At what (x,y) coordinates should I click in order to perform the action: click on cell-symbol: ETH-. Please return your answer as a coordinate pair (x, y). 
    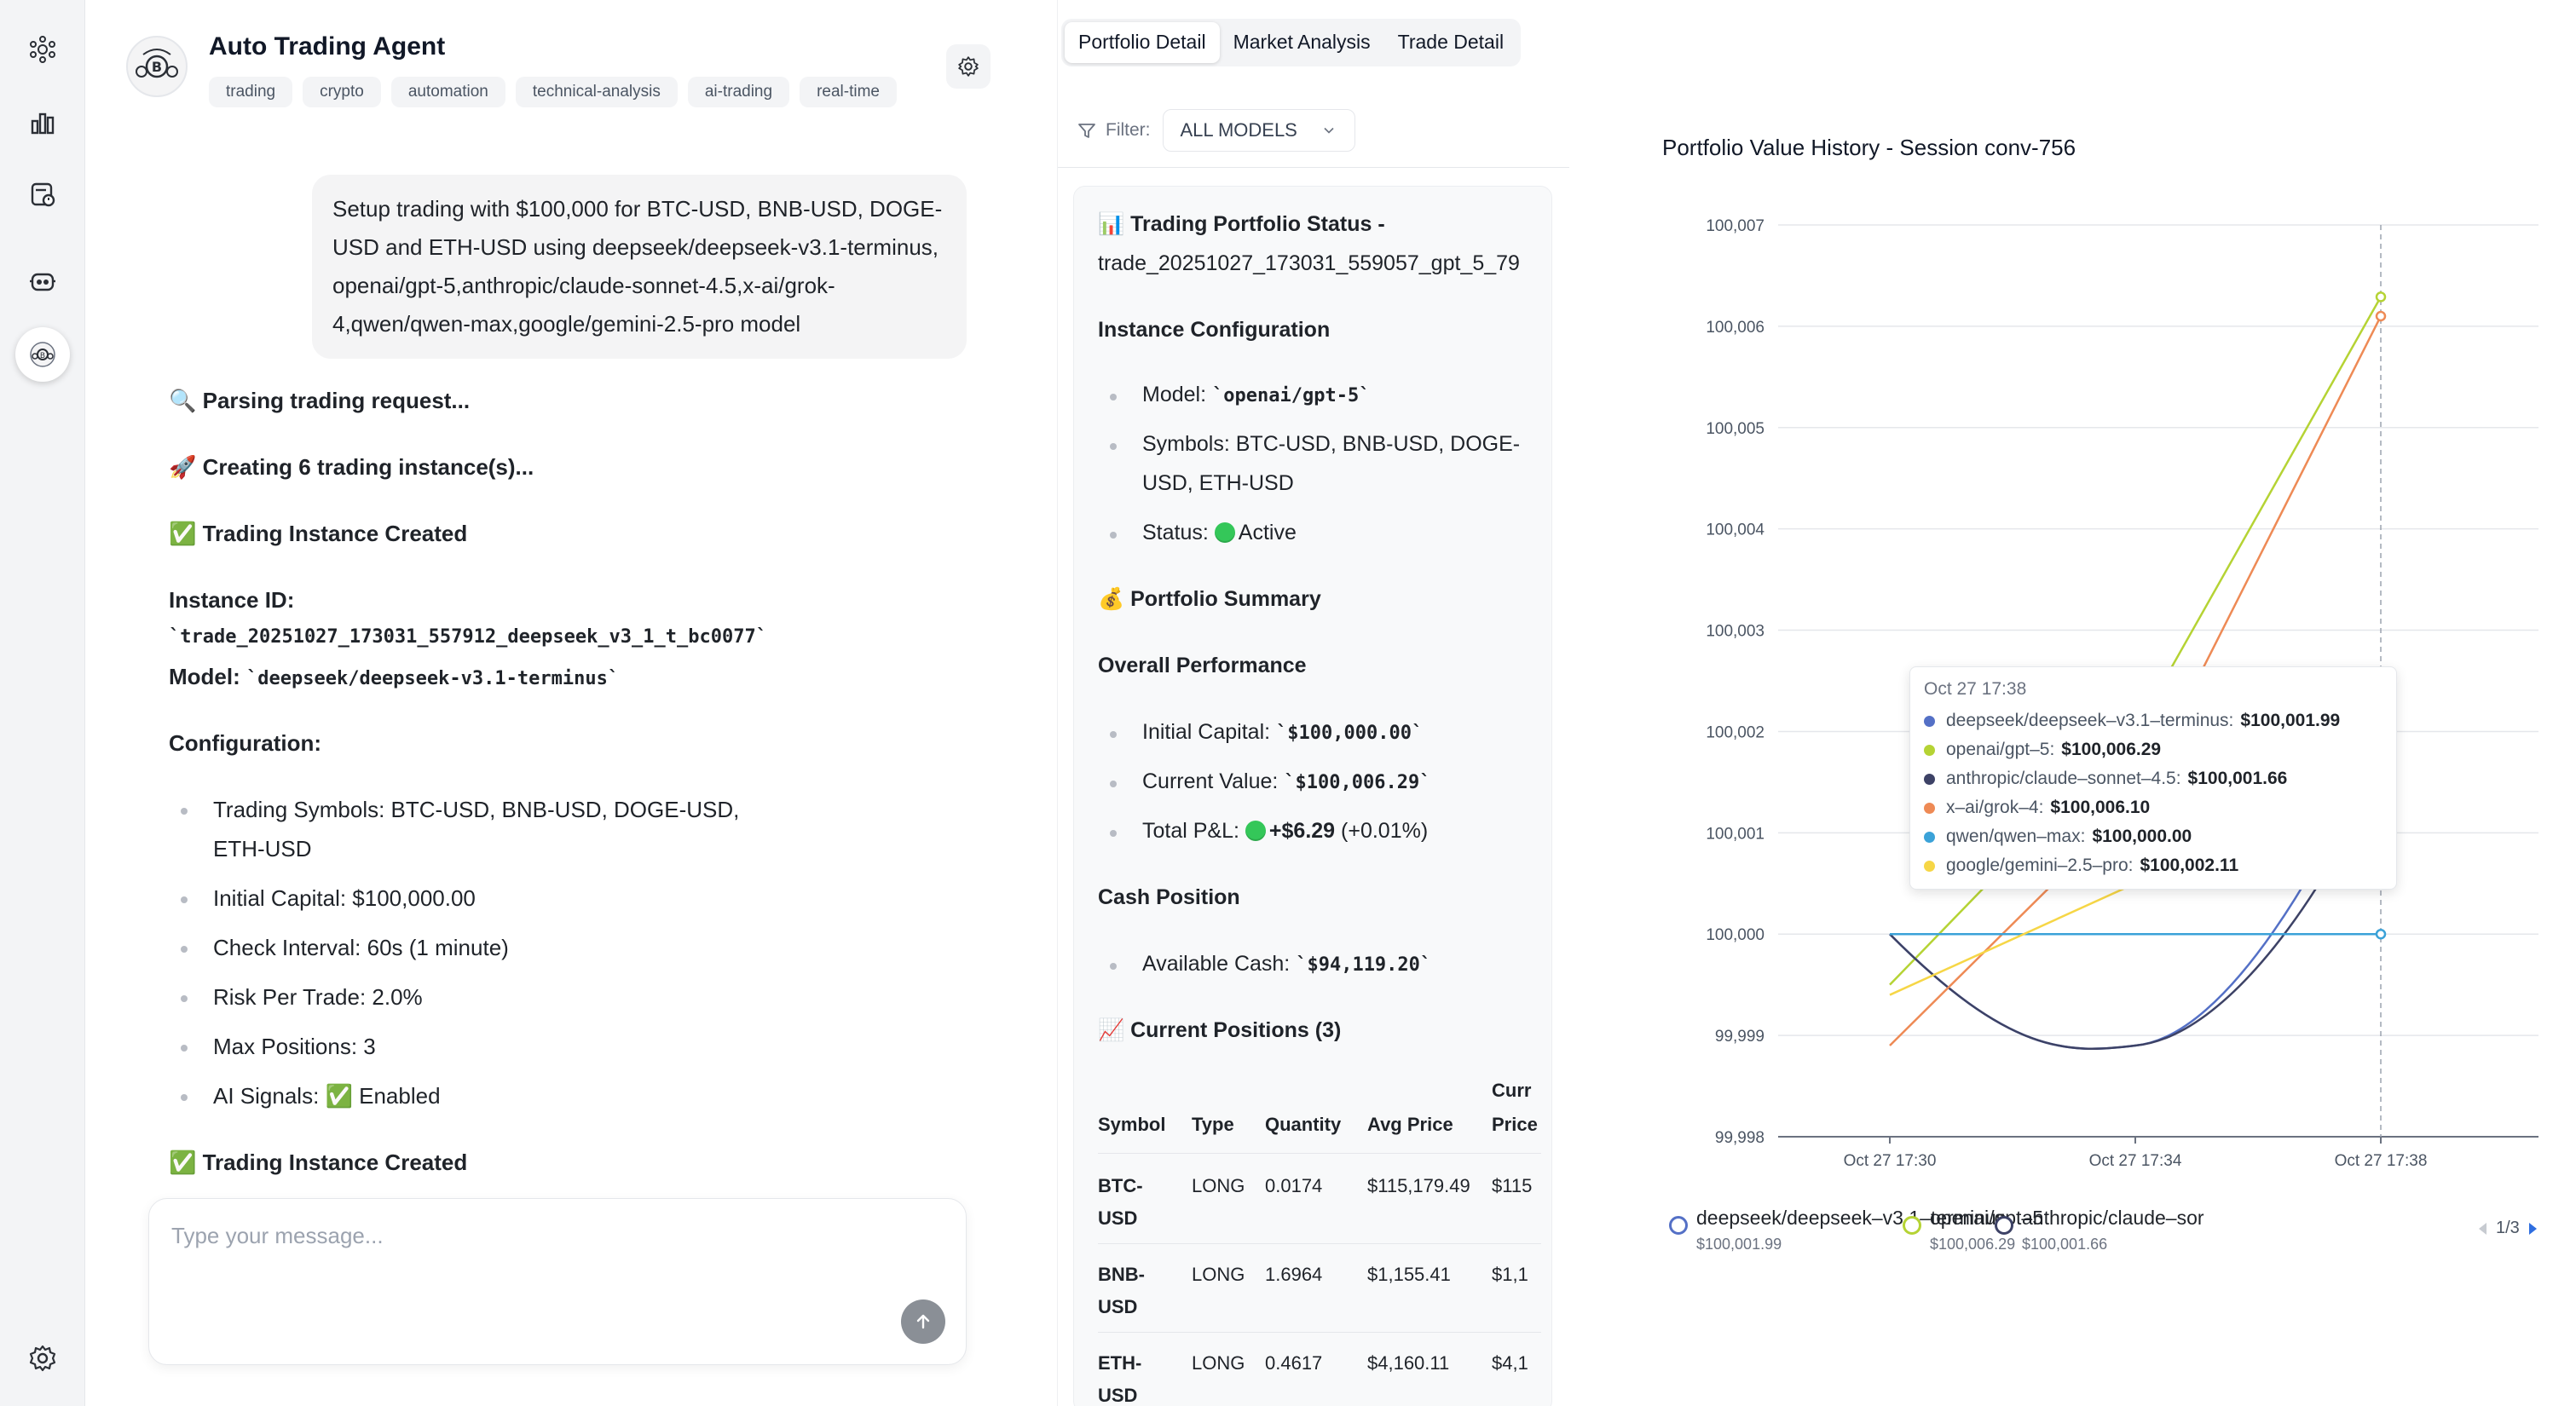
    Looking at the image, I should click on (1120, 1363).